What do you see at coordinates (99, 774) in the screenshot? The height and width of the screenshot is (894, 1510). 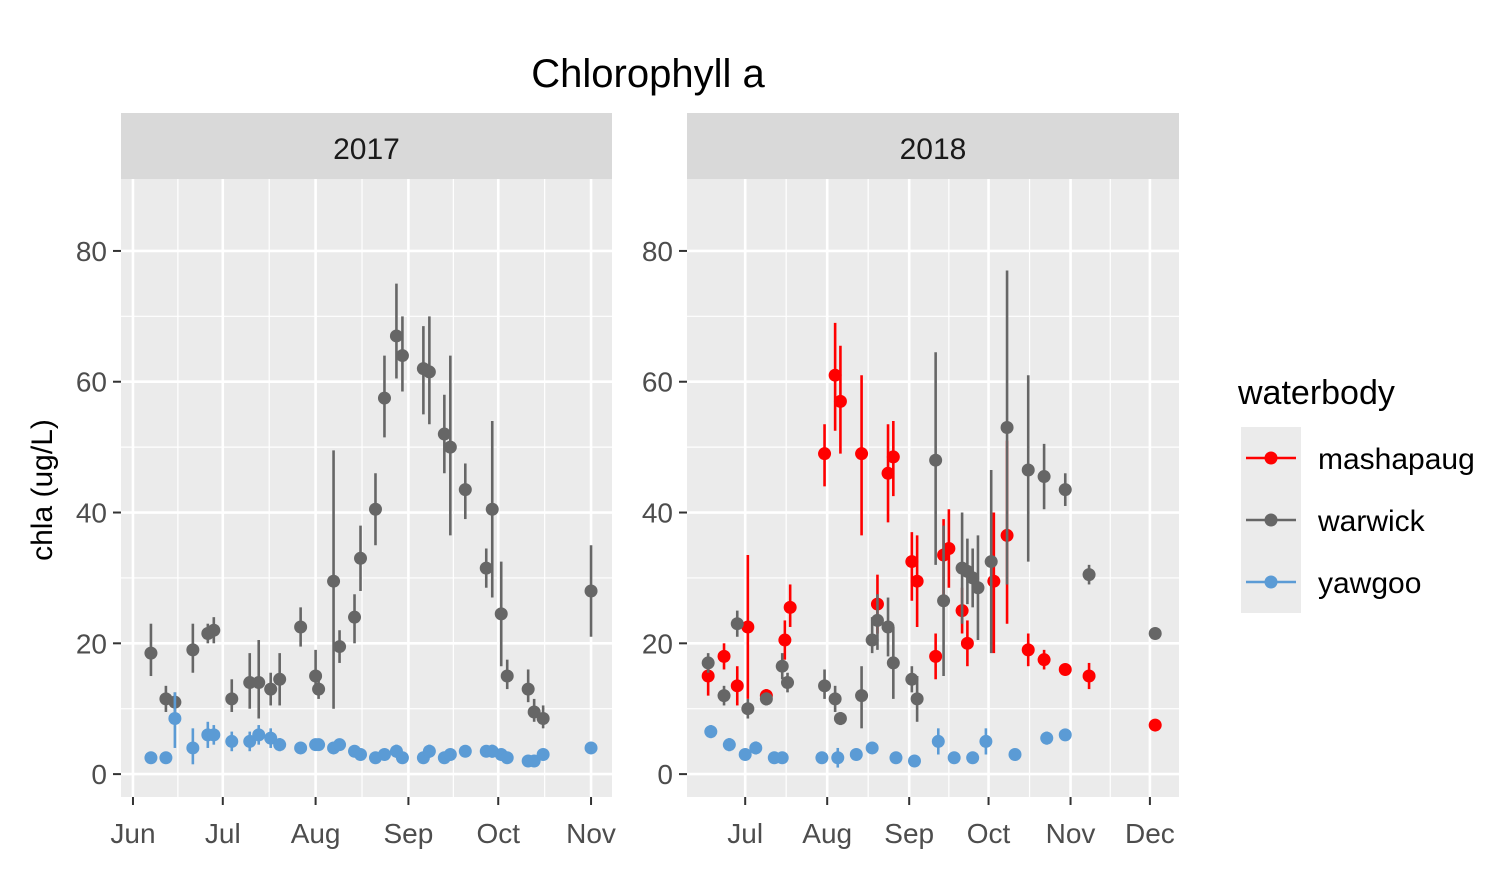 I see `y-tick-label: 0` at bounding box center [99, 774].